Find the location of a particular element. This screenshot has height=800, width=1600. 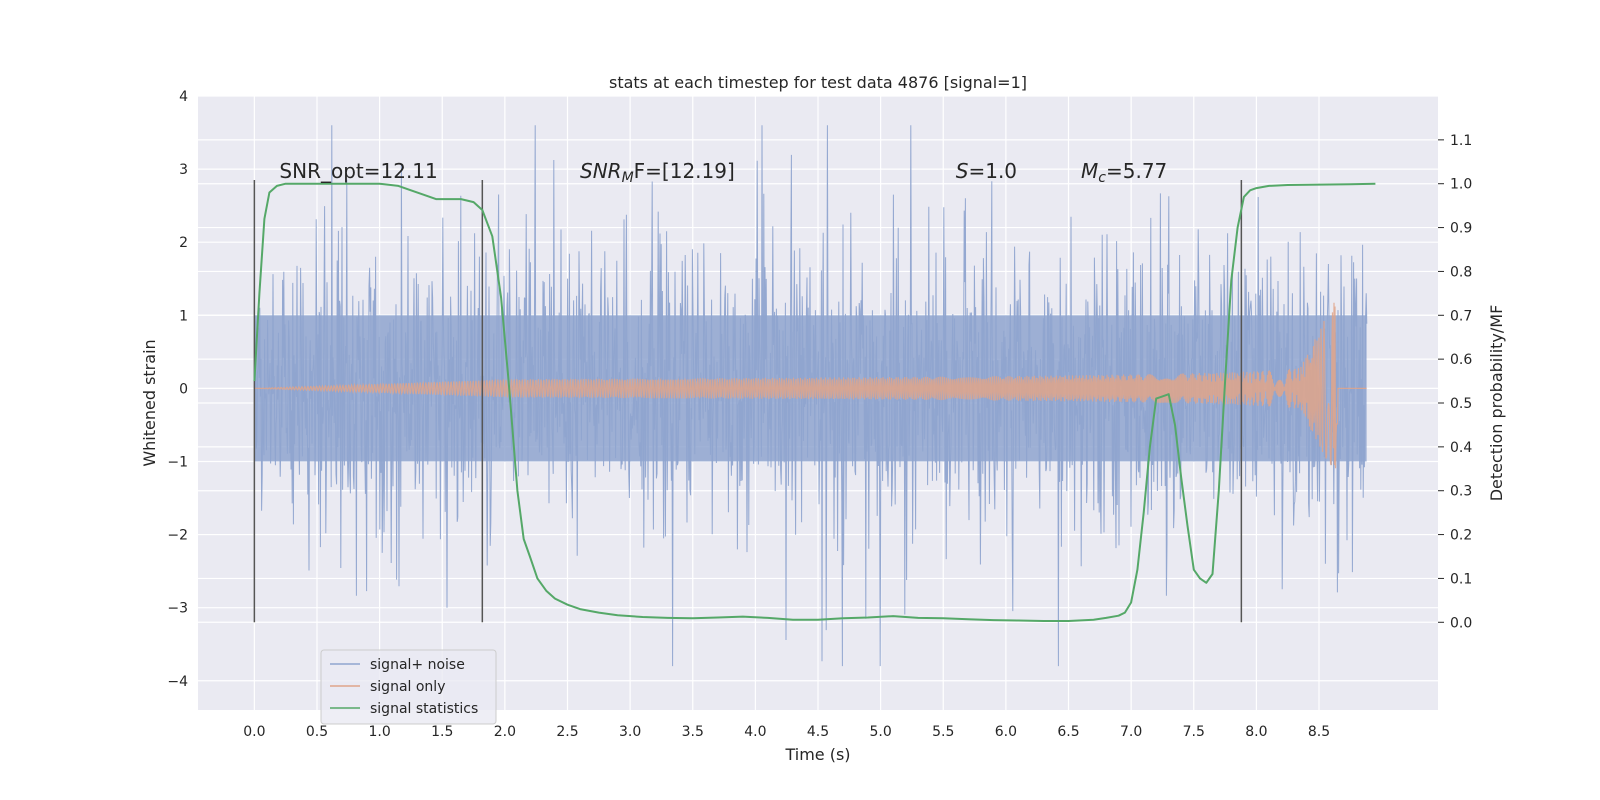

x-tick-label: 2.0 is located at coordinates (505, 732).